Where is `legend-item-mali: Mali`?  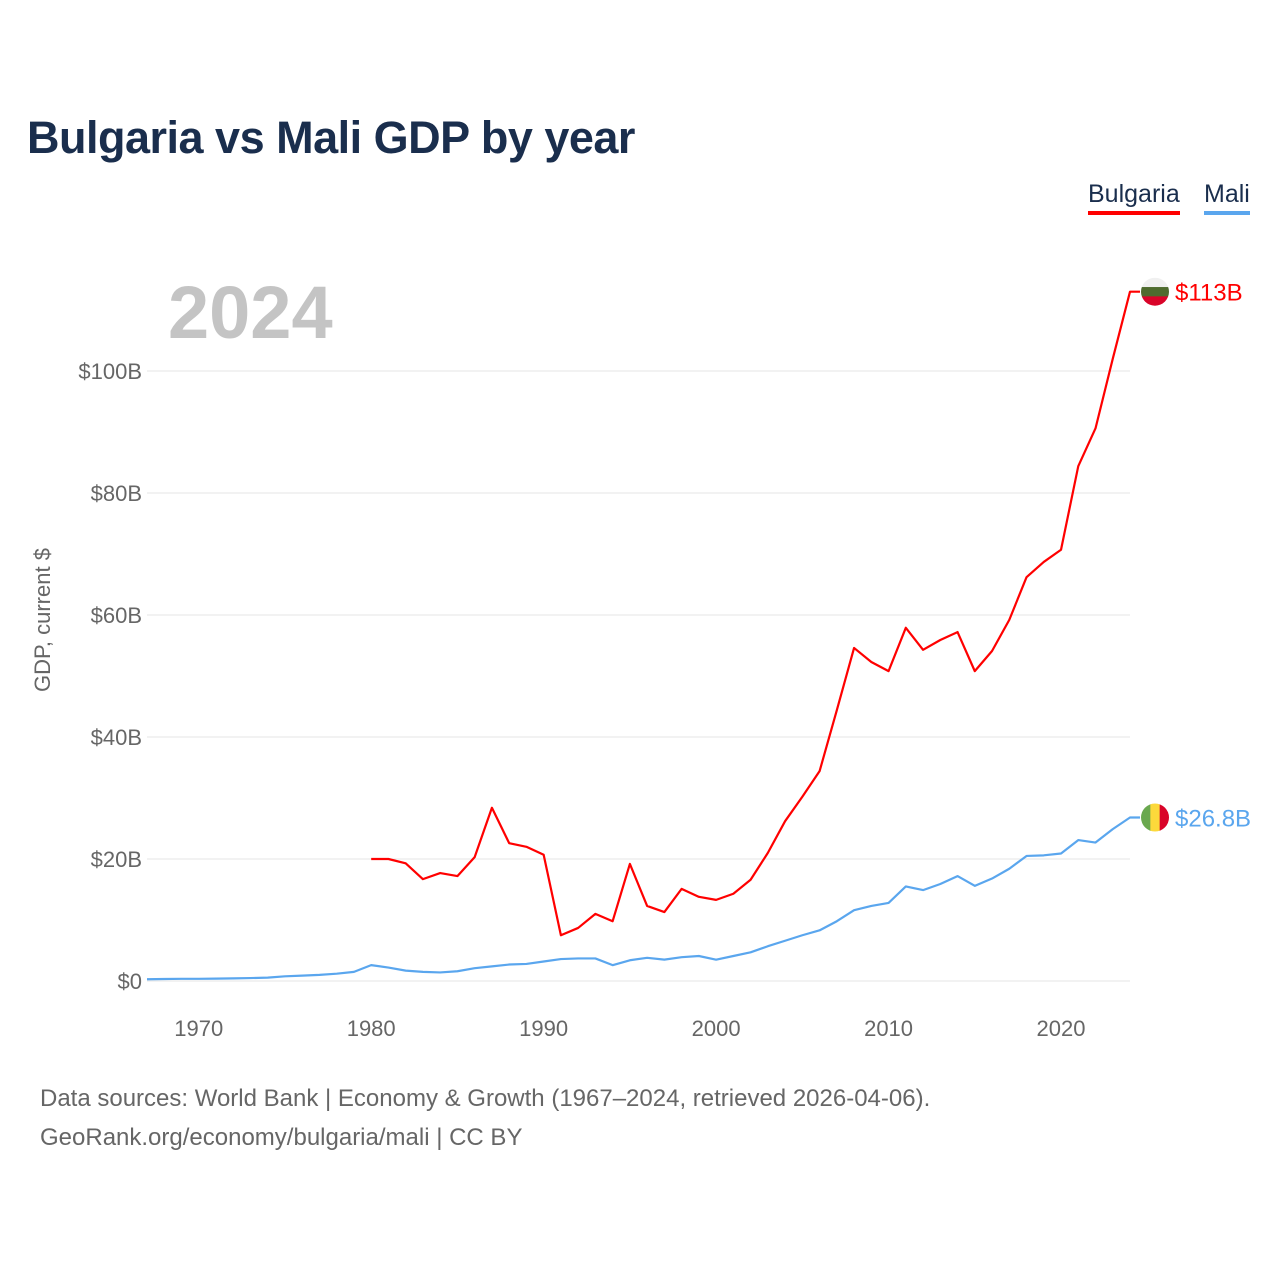
legend-item-mali: Mali is located at coordinates (1227, 197).